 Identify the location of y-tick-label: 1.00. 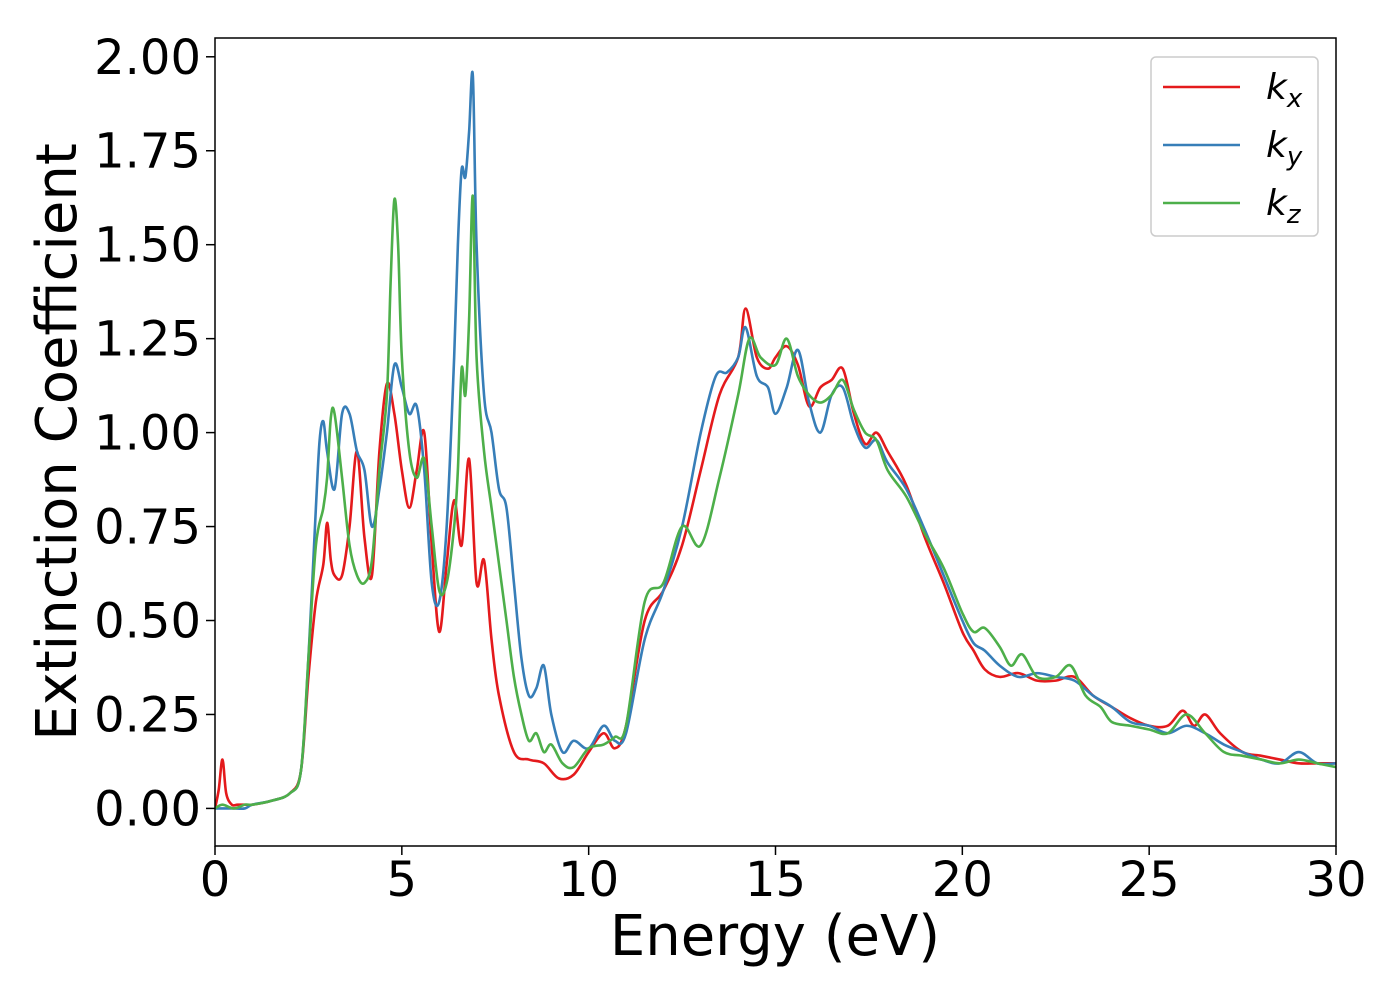
(147, 434).